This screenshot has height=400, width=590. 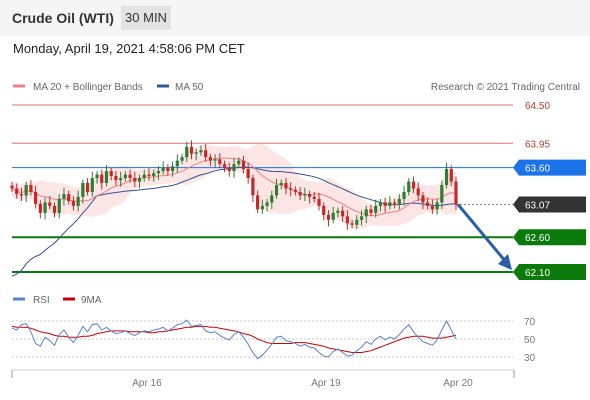 I want to click on instrument-title: Crude Oil (WTI), so click(x=63, y=18).